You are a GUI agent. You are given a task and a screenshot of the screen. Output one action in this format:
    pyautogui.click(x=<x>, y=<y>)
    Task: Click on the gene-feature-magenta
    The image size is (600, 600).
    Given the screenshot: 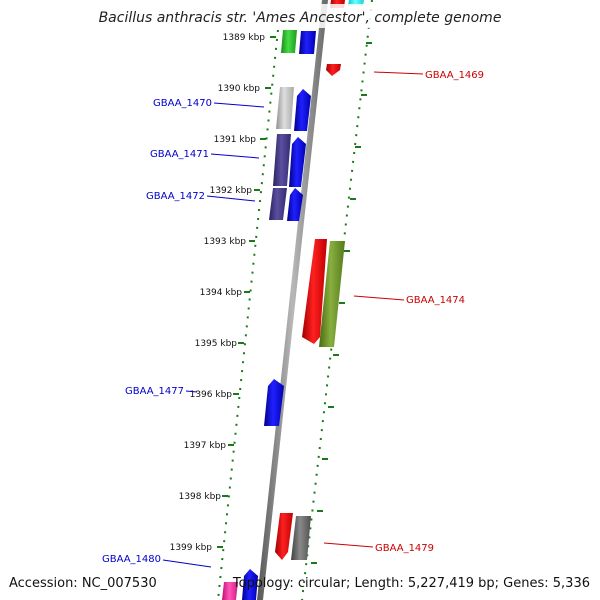 What is the action you would take?
    pyautogui.click(x=230, y=591)
    